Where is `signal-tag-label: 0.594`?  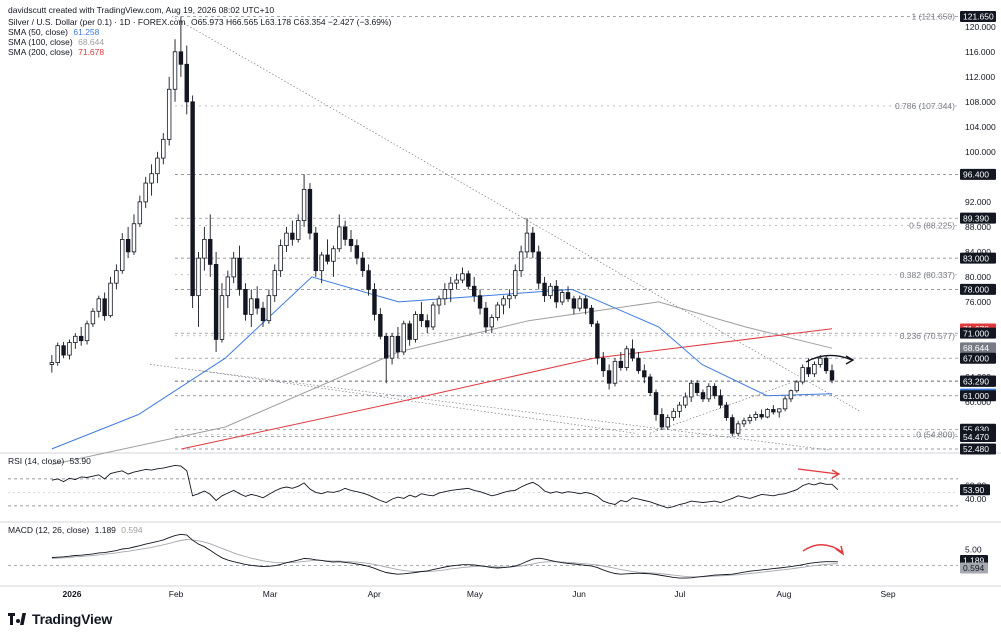 signal-tag-label: 0.594 is located at coordinates (974, 568).